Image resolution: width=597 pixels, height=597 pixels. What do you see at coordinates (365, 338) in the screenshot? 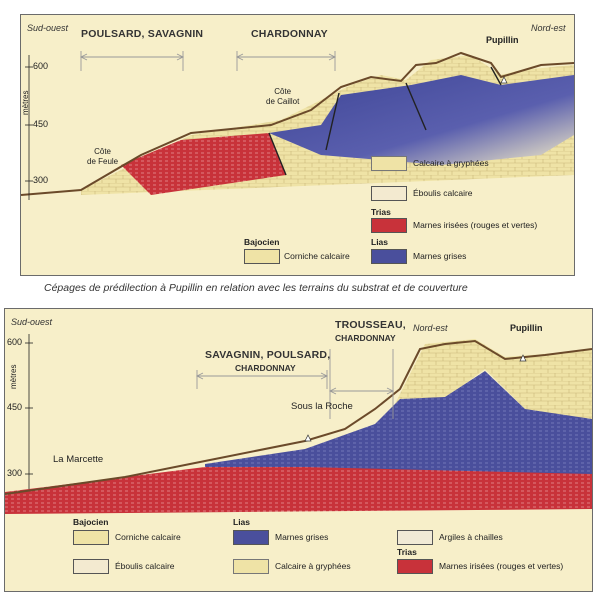
I see `grapes-chardonnay-right: CHARDONNAY` at bounding box center [365, 338].